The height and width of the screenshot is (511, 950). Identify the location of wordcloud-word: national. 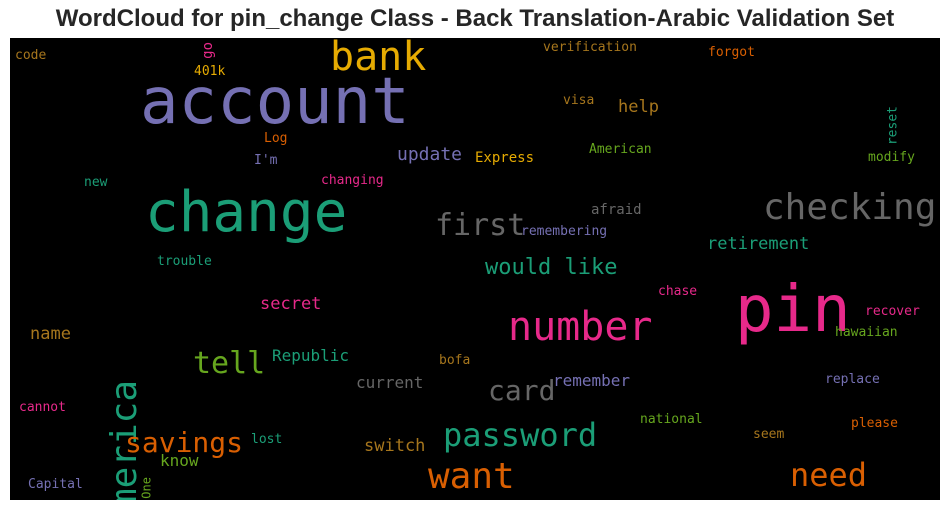
(671, 419).